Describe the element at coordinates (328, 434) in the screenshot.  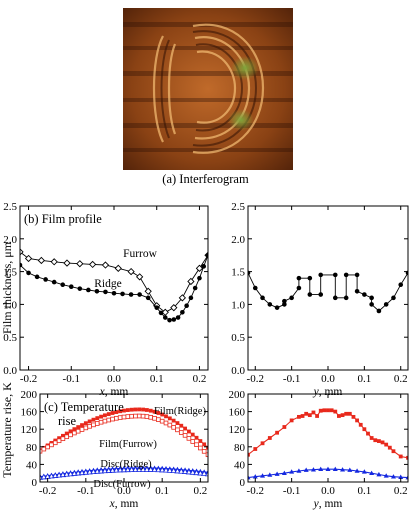
I see `series-line` at that location.